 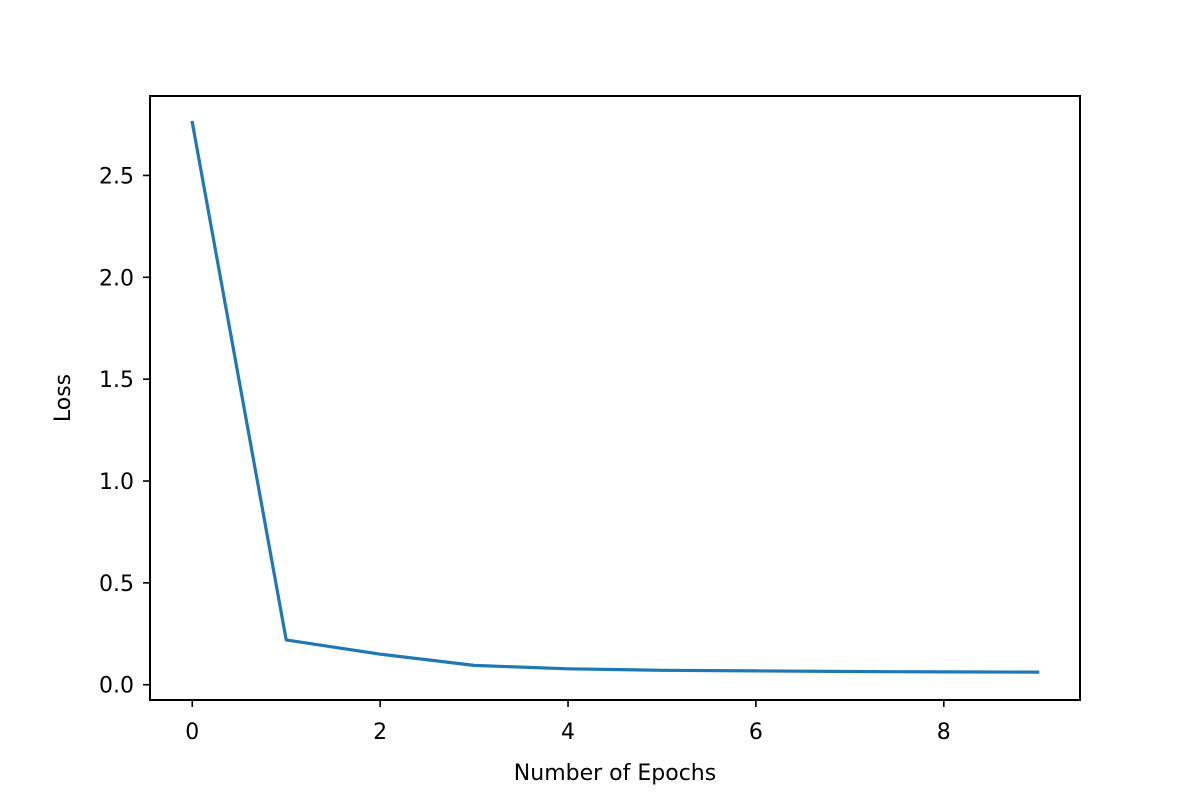 I want to click on y-tick-label: 2.0, so click(x=116, y=278).